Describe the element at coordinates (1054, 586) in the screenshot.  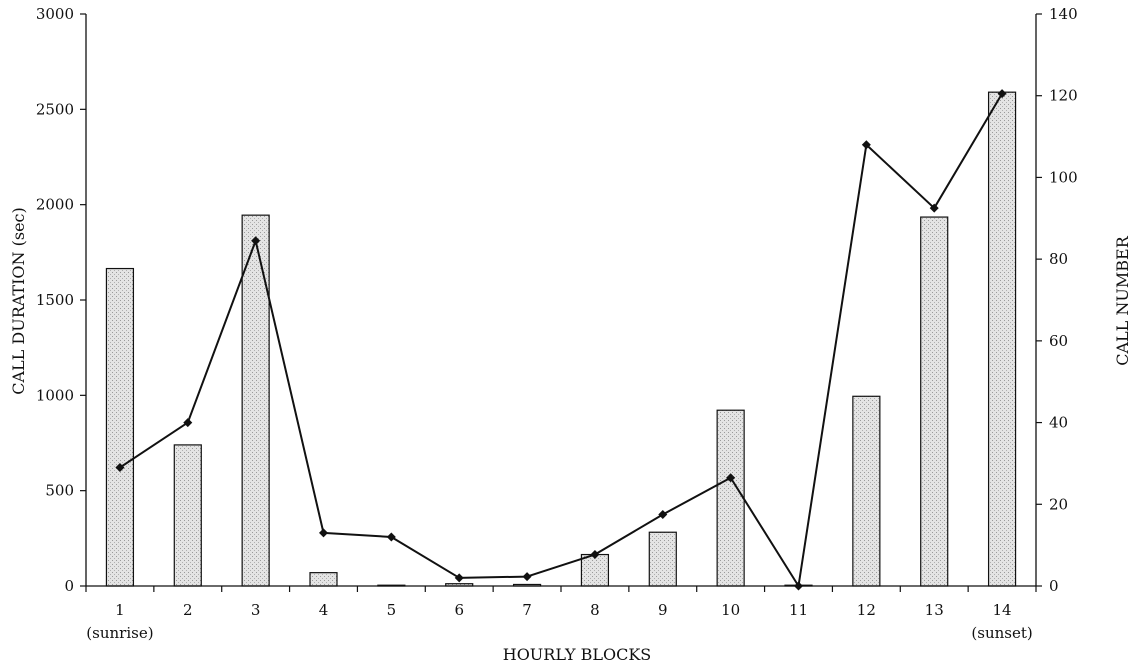
I see `y2-tick-label: 0` at that location.